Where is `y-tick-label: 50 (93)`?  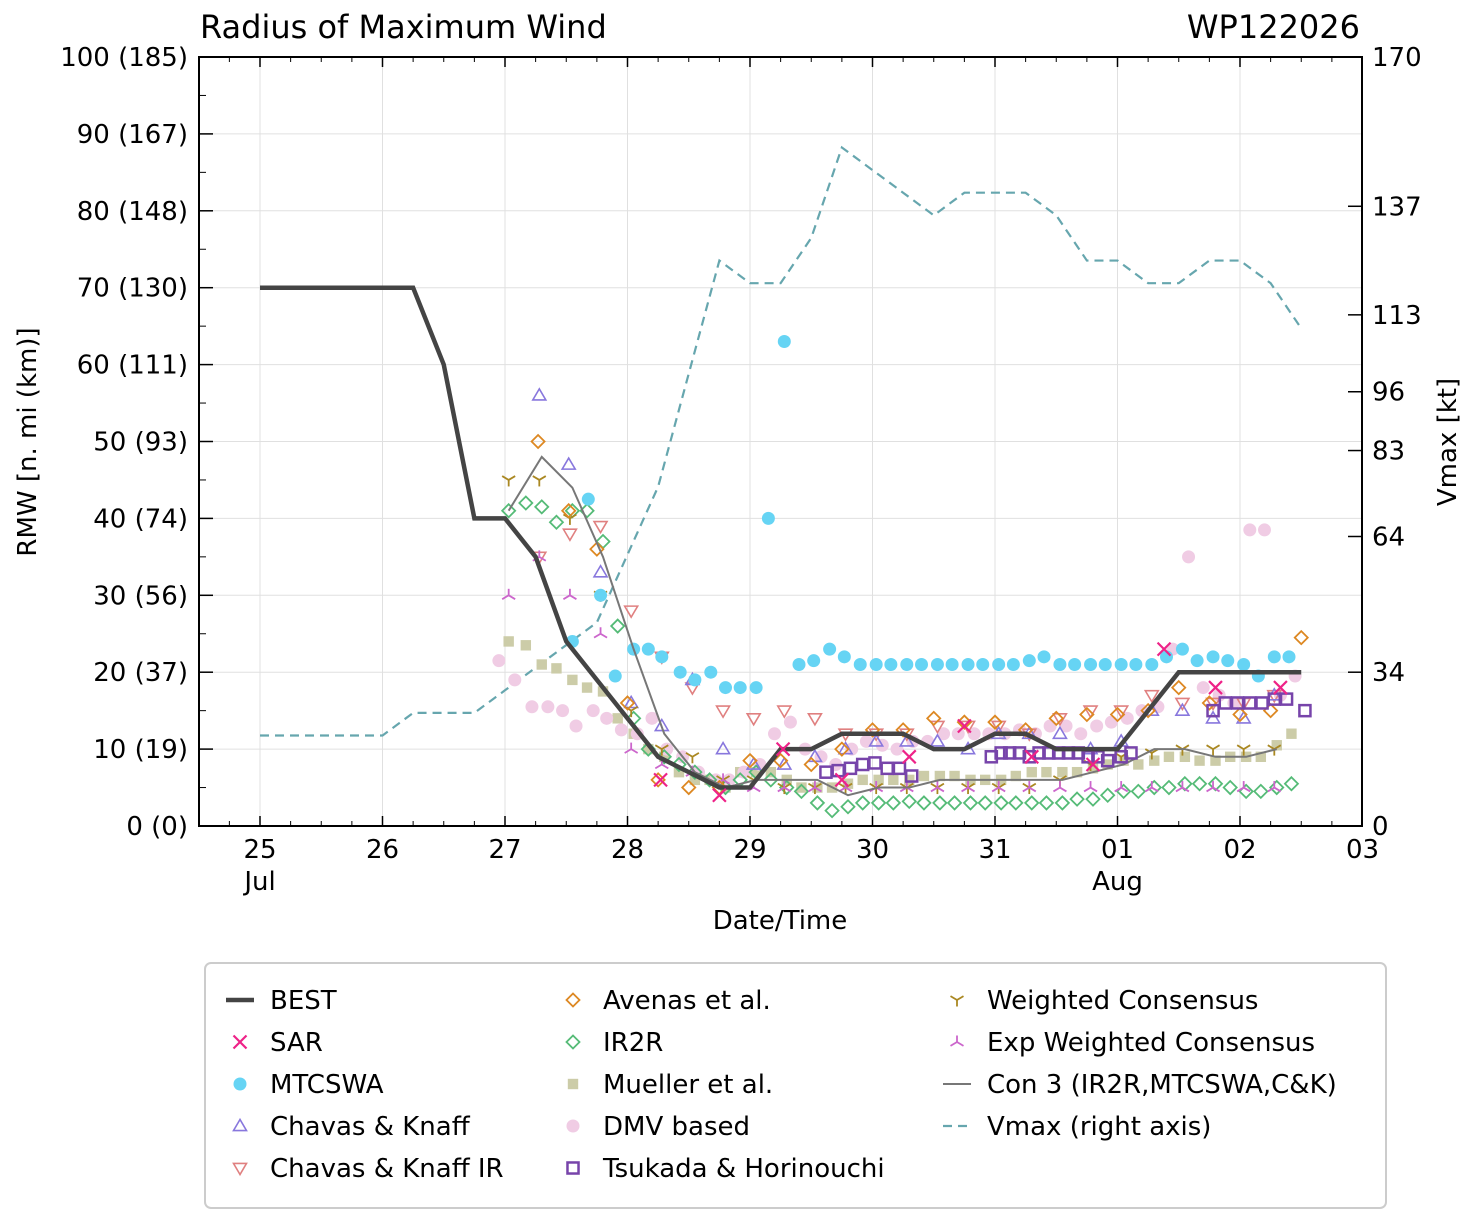 y-tick-label: 50 (93) is located at coordinates (140, 443).